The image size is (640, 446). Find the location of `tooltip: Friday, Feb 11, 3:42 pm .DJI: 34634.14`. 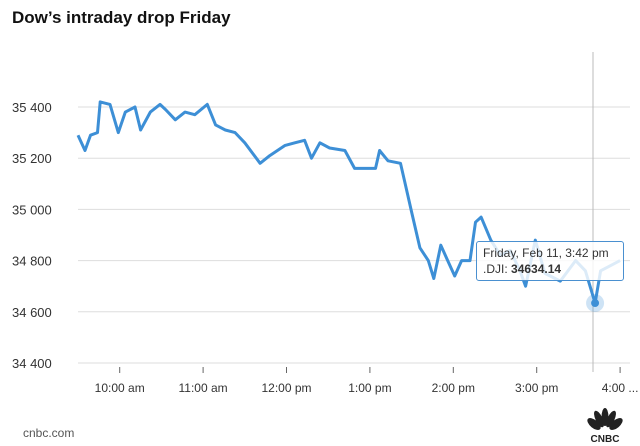

tooltip: Friday, Feb 11, 3:42 pm .DJI: 34634.14 is located at coordinates (550, 261).